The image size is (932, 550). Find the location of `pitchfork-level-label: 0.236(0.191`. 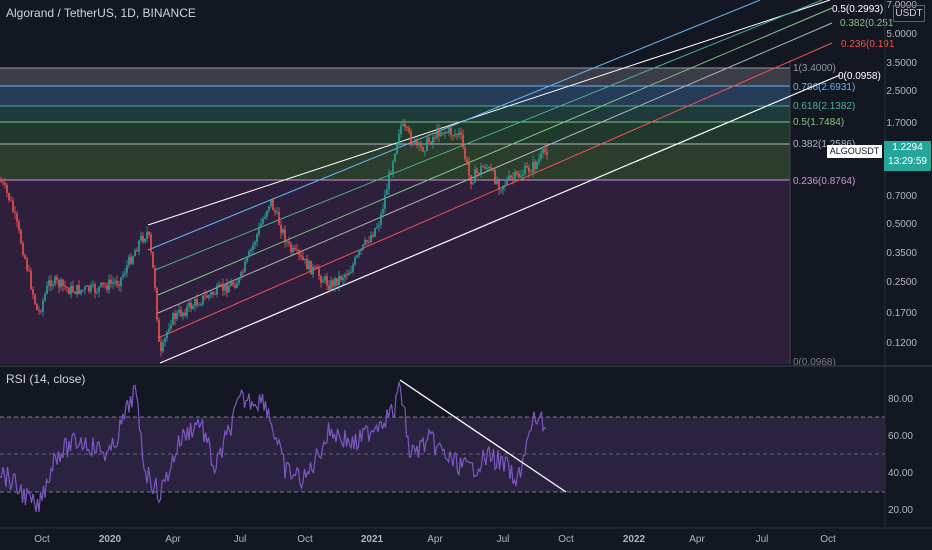

pitchfork-level-label: 0.236(0.191 is located at coordinates (868, 44).